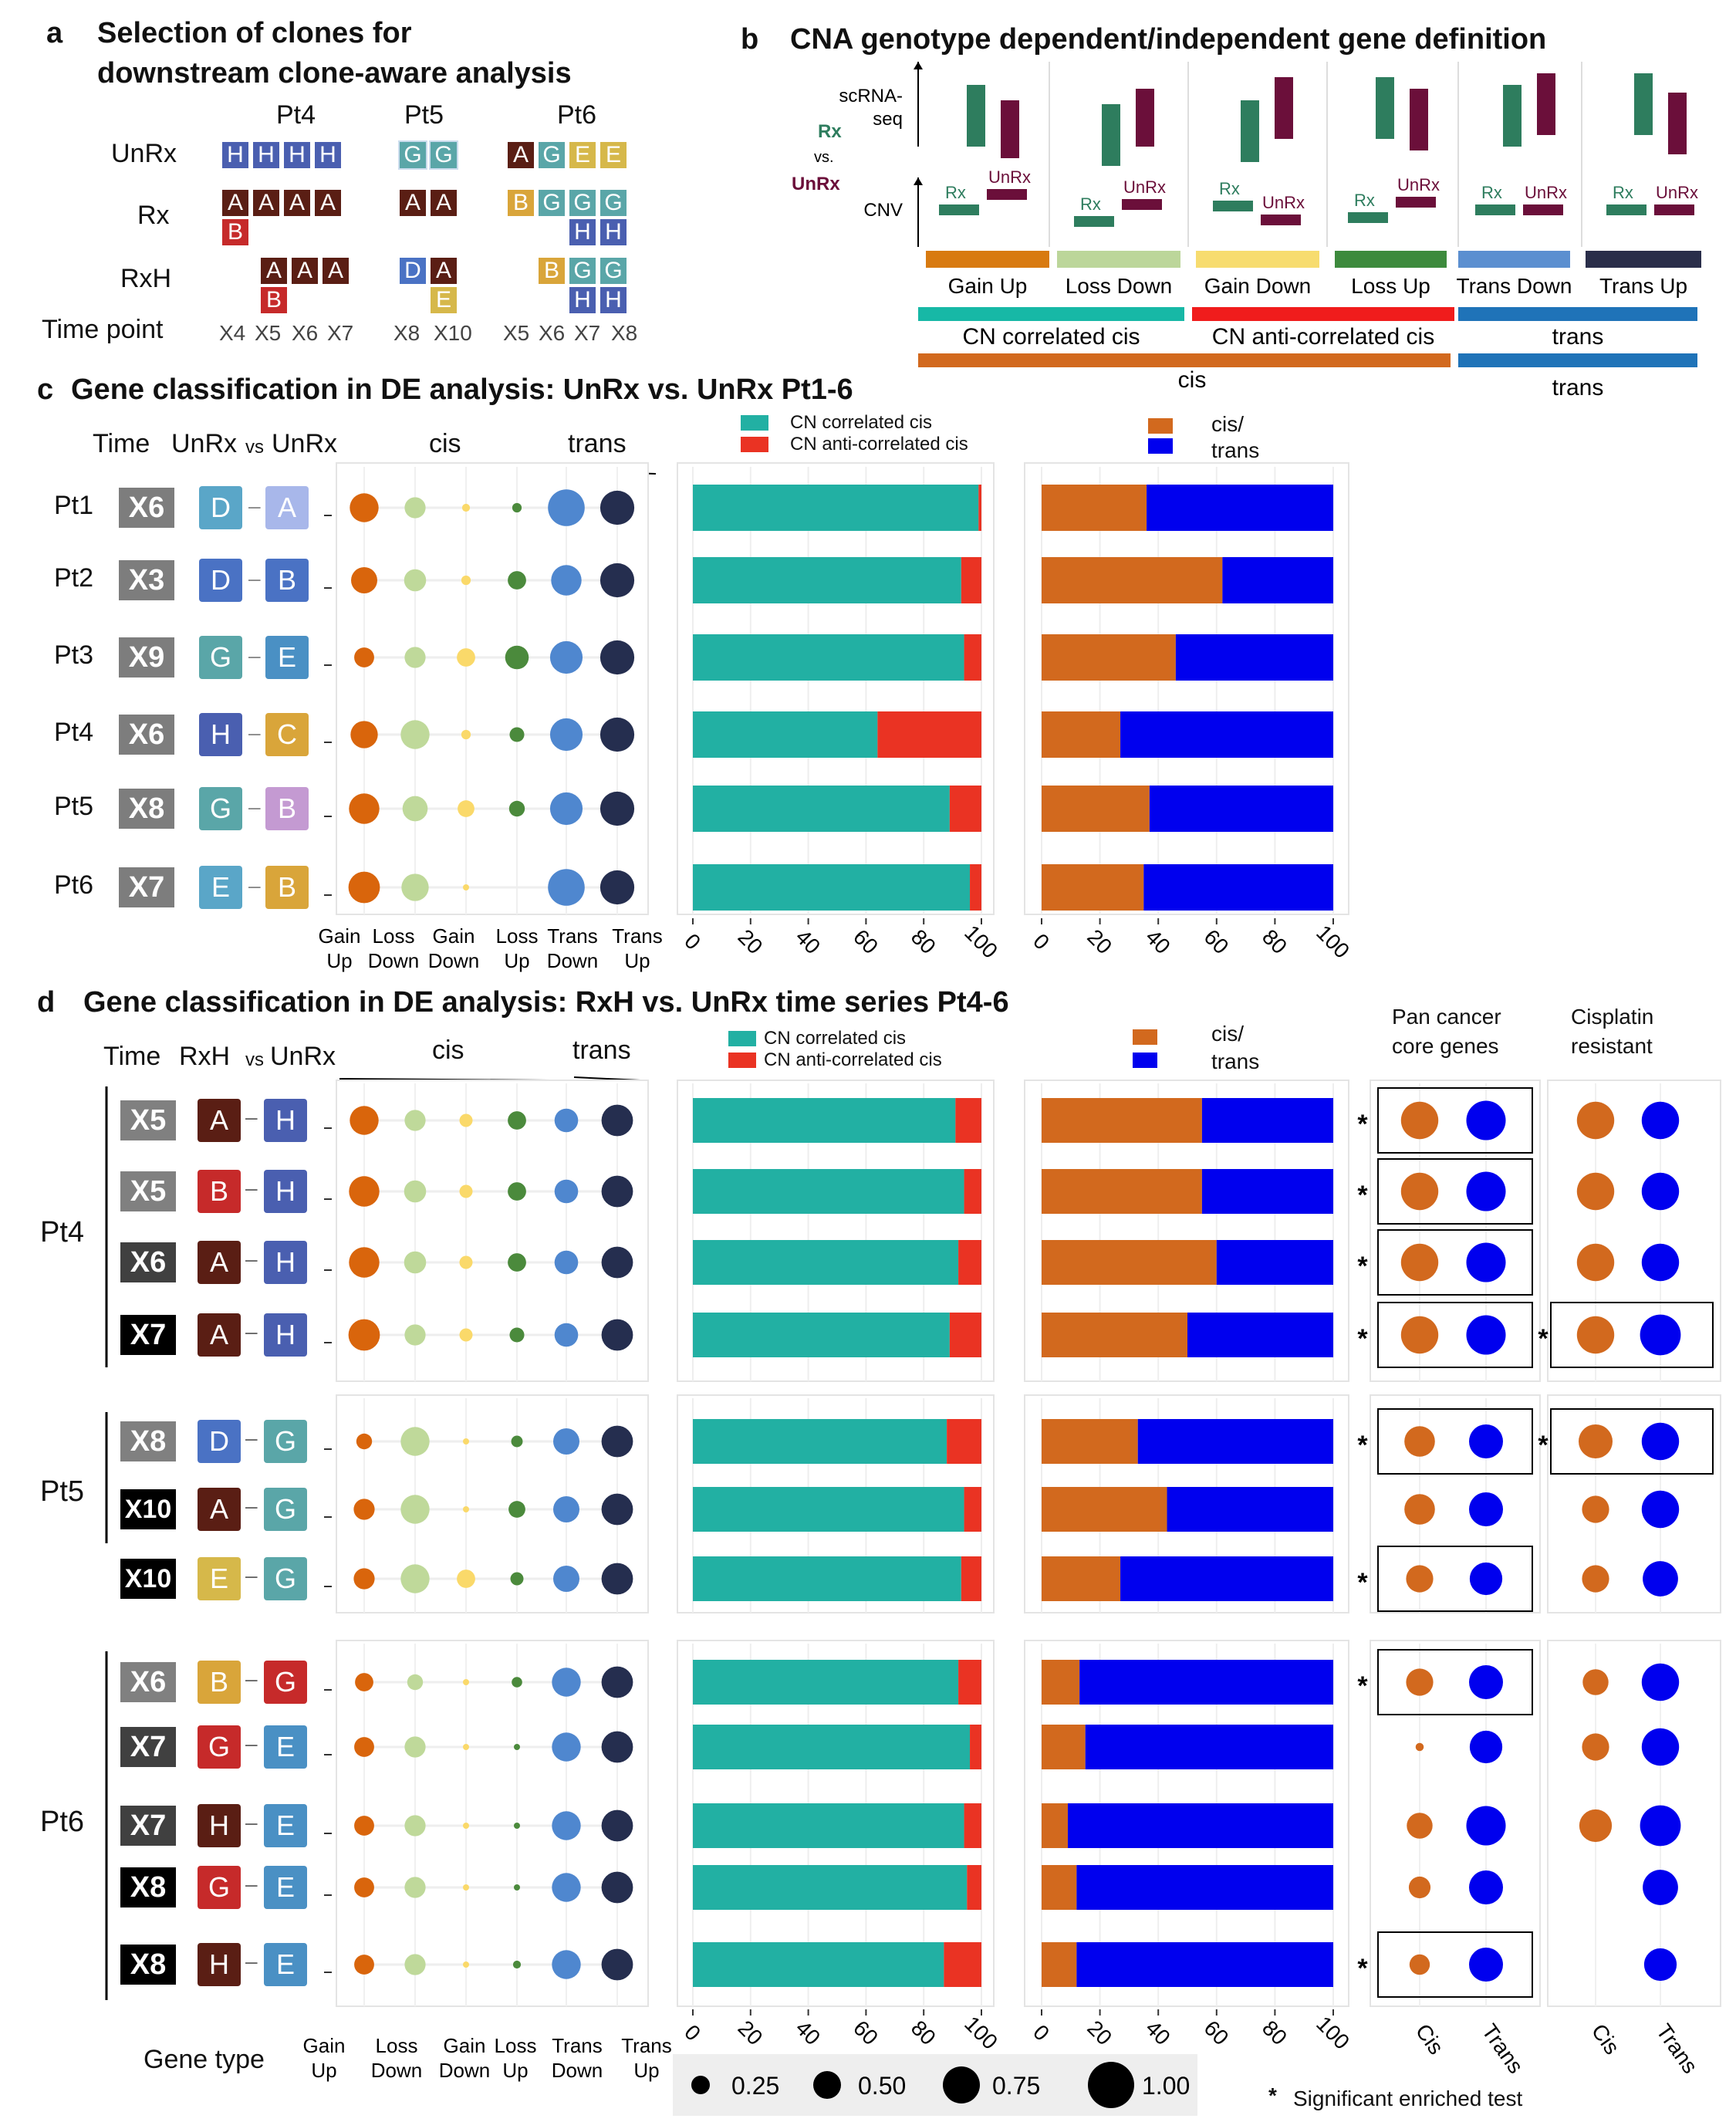 This screenshot has height=2122, width=1736. What do you see at coordinates (285, 1335) in the screenshot?
I see `clone-right: H` at bounding box center [285, 1335].